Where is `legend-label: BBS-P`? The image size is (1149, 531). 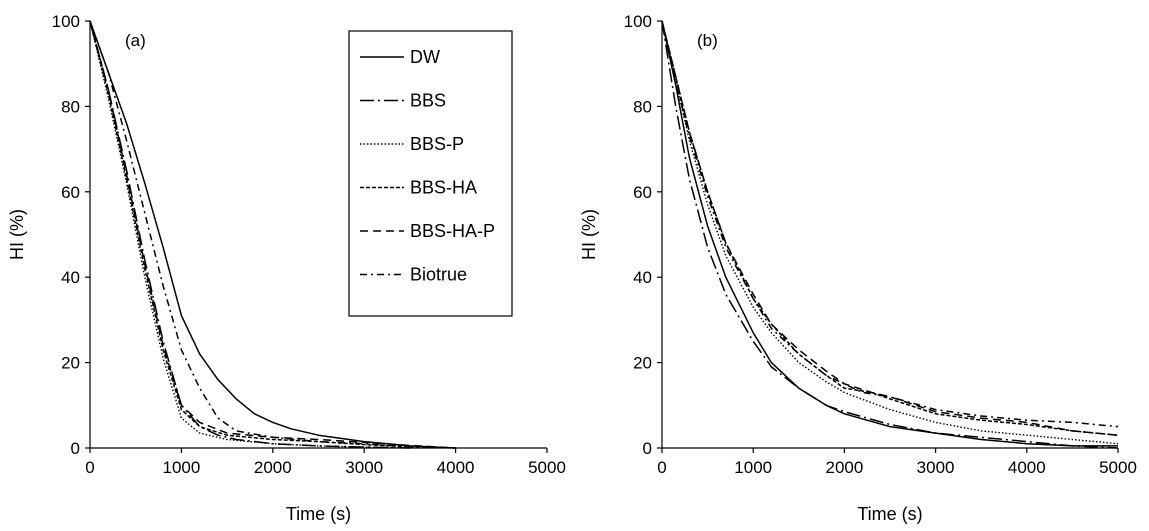 legend-label: BBS-P is located at coordinates (437, 144).